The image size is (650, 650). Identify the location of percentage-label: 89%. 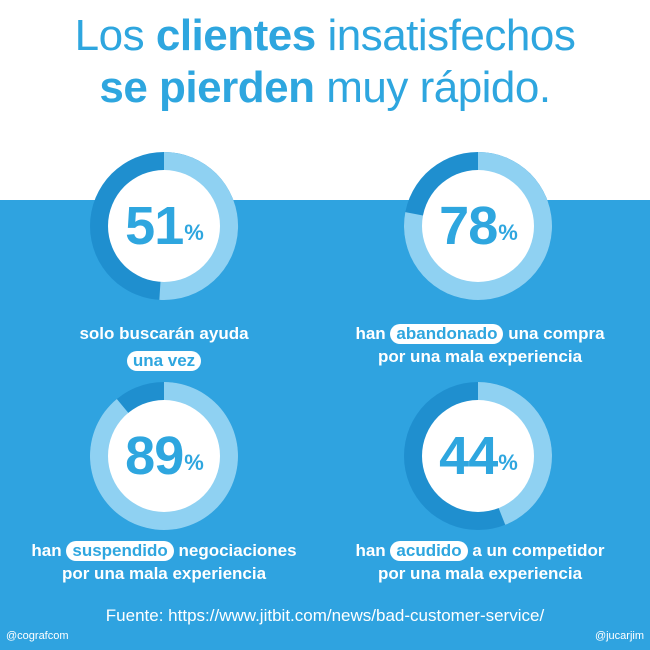
(164, 456).